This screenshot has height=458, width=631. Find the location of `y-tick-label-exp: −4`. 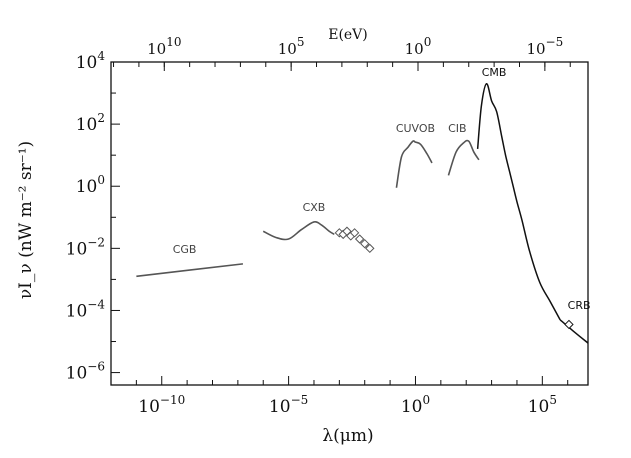

y-tick-label-exp: −4 is located at coordinates (96, 304).